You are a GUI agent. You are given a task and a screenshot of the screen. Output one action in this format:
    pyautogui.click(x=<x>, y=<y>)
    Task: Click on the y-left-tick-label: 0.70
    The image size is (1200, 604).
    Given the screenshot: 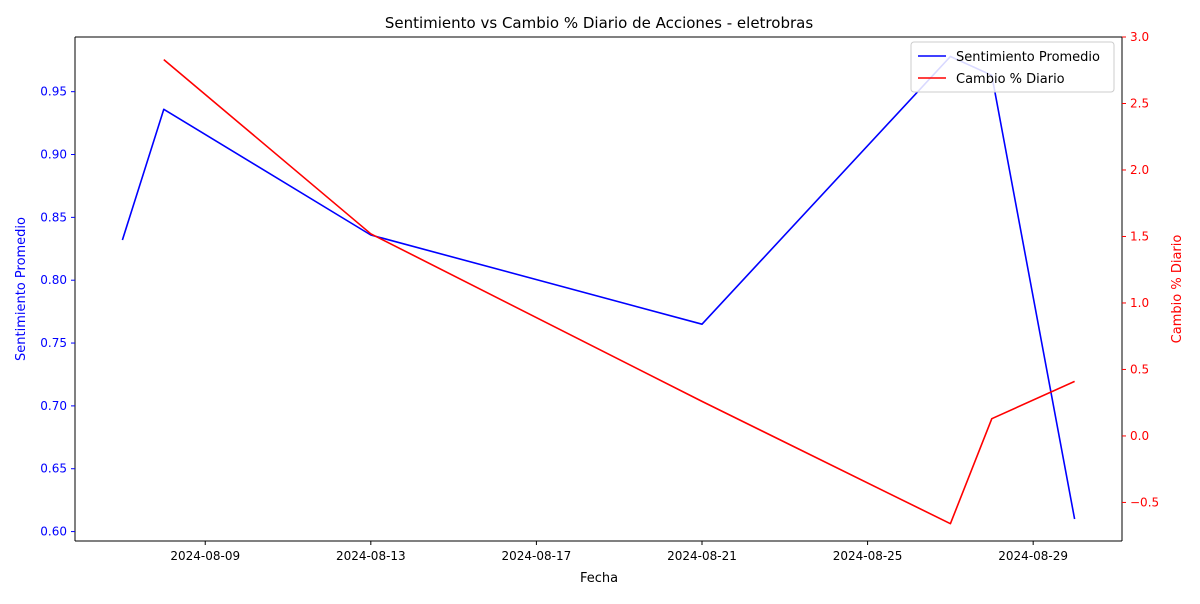 What is the action you would take?
    pyautogui.click(x=53, y=406)
    